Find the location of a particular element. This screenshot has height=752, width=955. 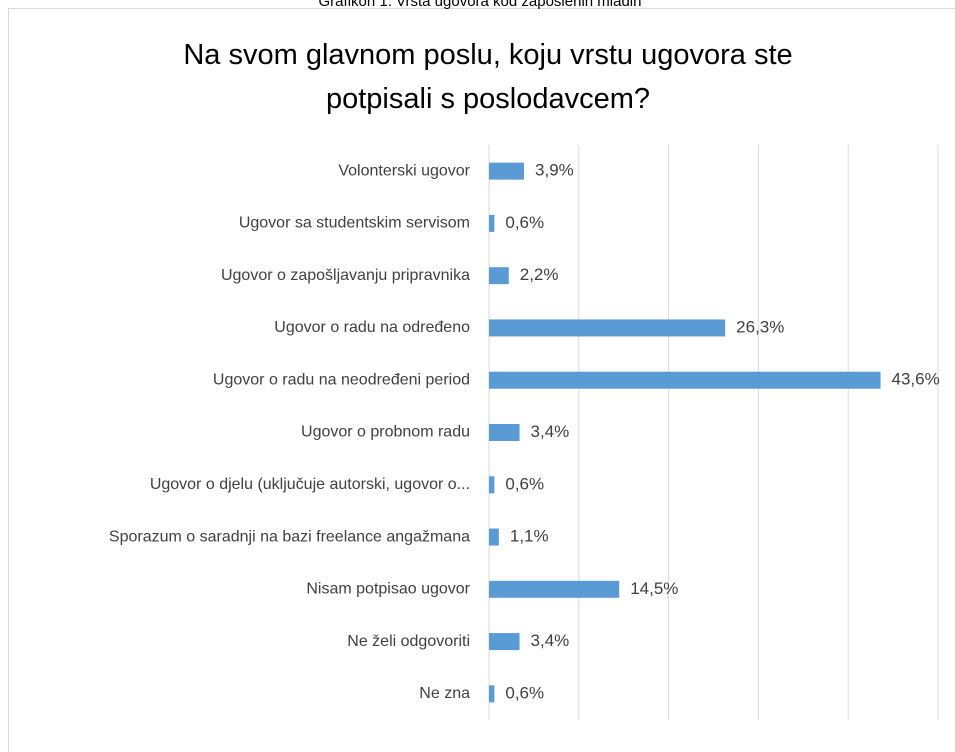

data-label: 2,2% is located at coordinates (539, 274).